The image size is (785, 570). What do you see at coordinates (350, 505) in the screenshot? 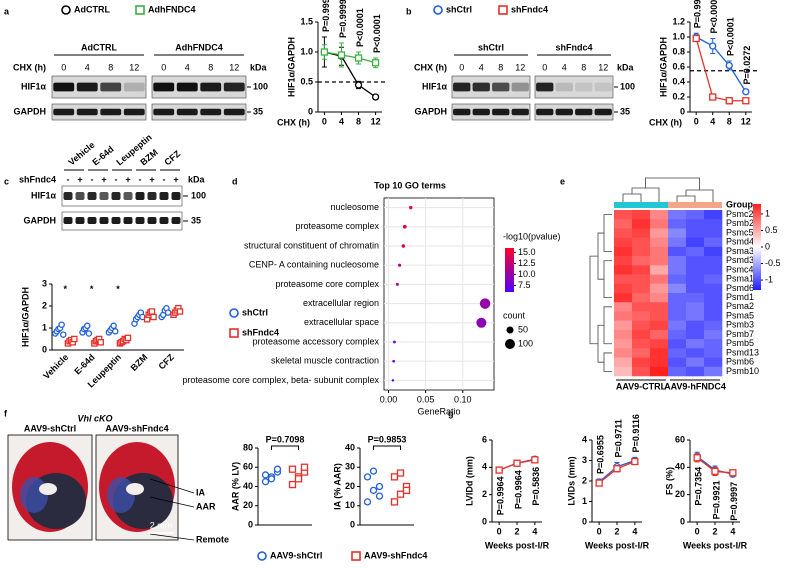
I see `y-tick-label: 10` at bounding box center [350, 505].